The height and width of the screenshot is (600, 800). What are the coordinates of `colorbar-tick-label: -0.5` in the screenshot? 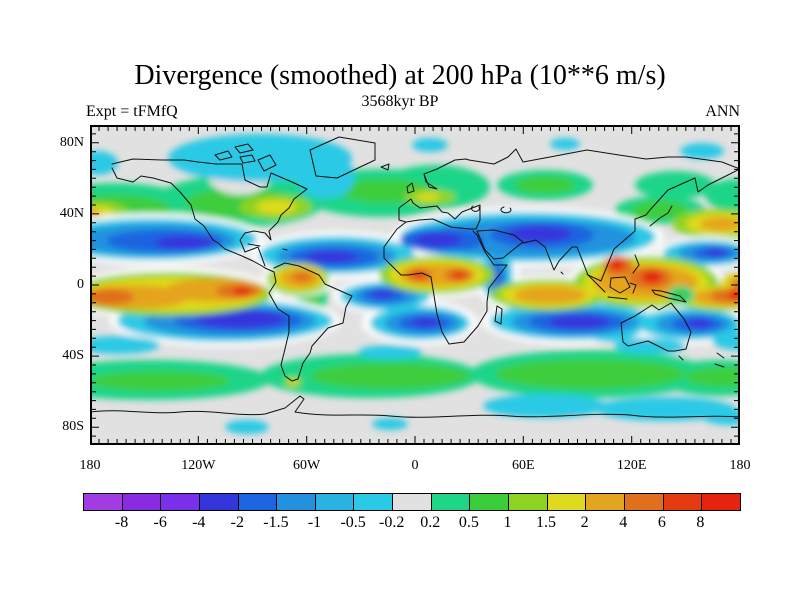 It's located at (353, 522).